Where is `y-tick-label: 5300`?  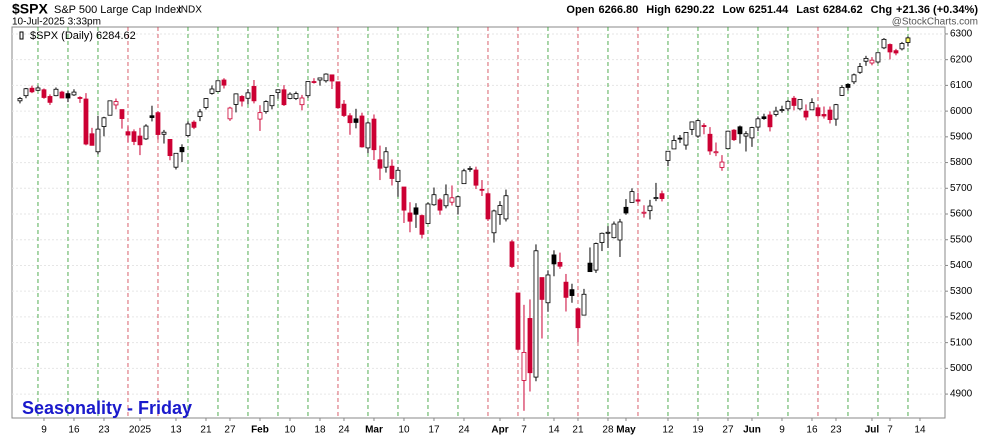
y-tick-label: 5300 is located at coordinates (961, 291).